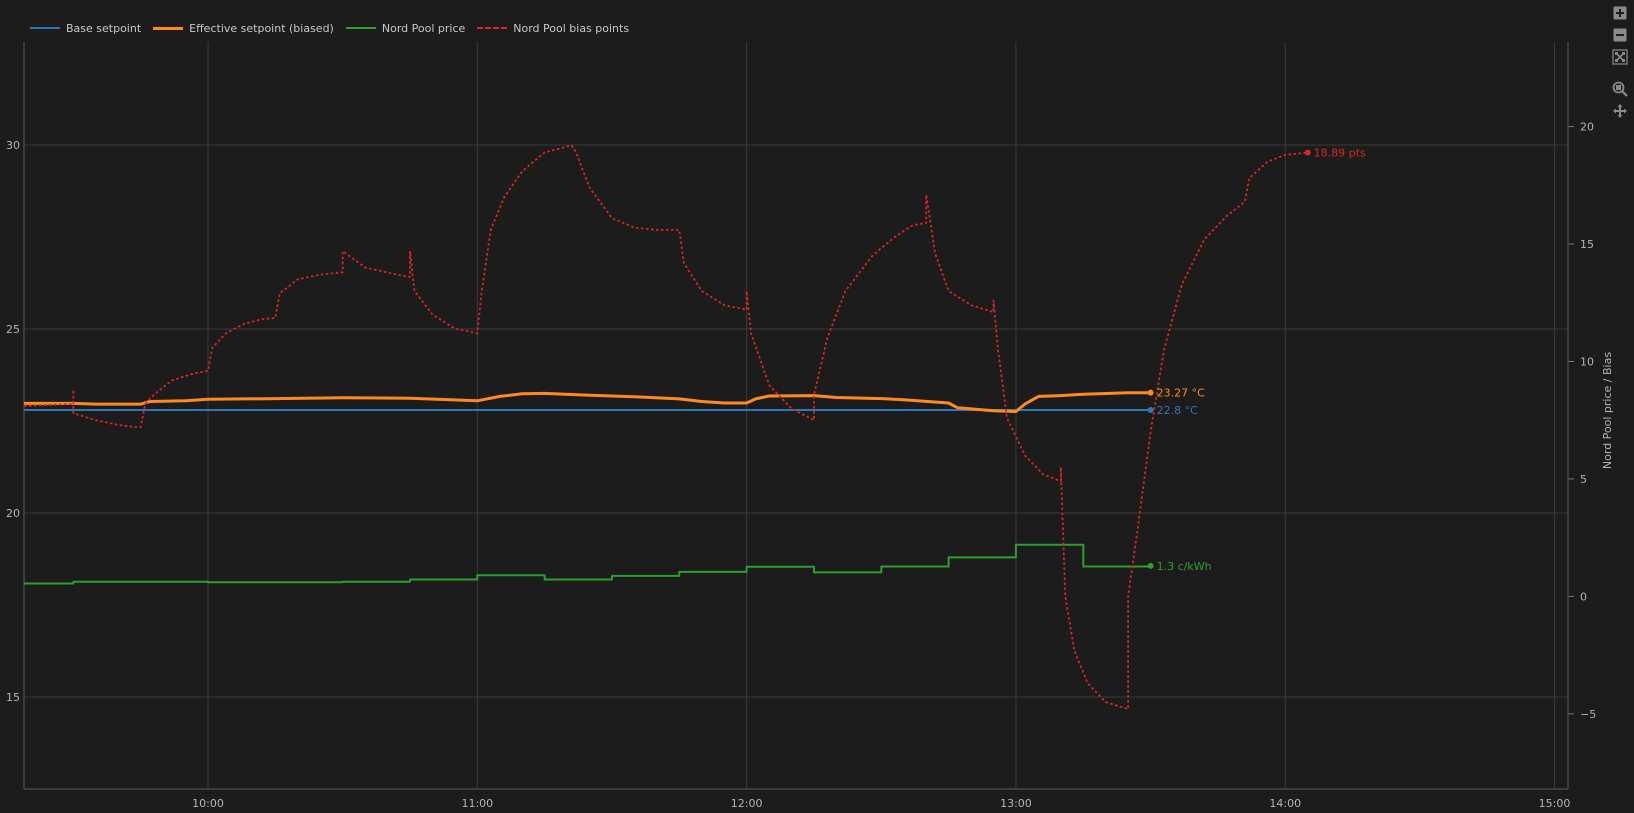 Image resolution: width=1634 pixels, height=813 pixels. I want to click on legend-item: Effective setpoint (biased), so click(243, 28).